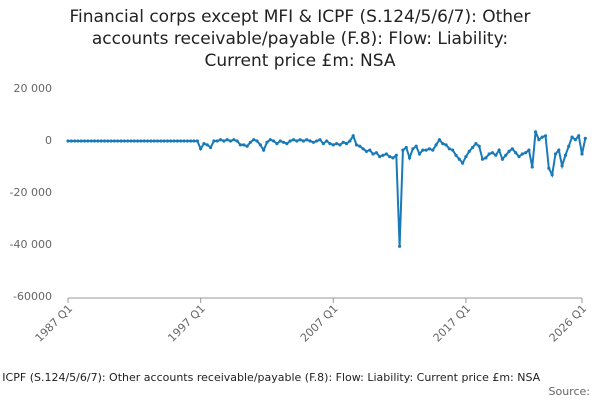  I want to click on x-tick-label: 2026 Q1, so click(568, 323).